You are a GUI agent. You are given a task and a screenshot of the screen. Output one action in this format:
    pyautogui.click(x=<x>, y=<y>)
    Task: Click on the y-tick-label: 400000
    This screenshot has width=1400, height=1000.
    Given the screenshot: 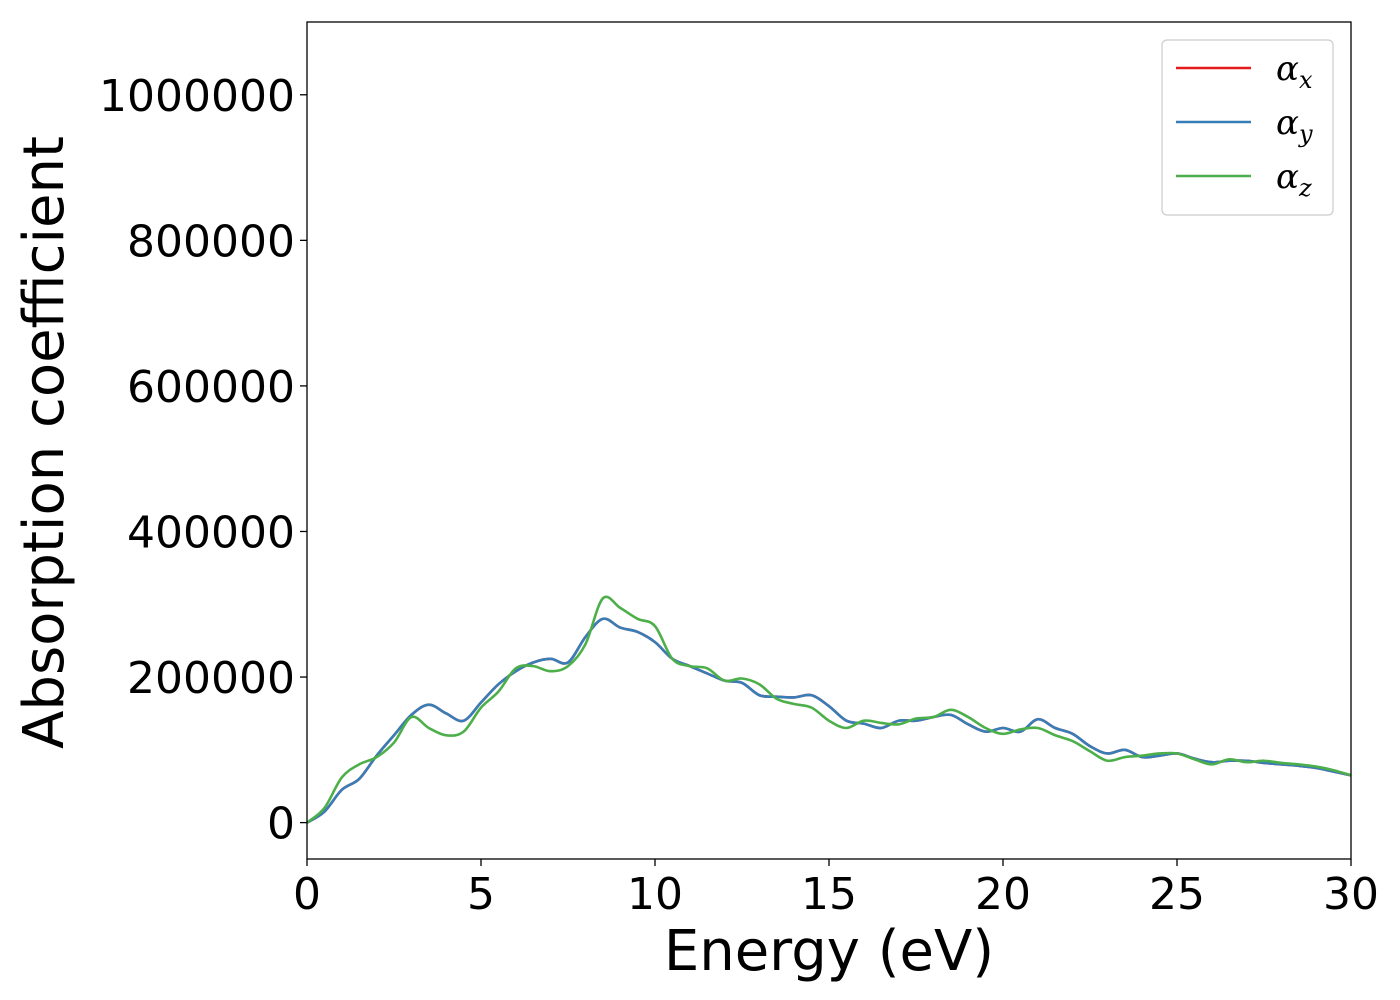 What is the action you would take?
    pyautogui.click(x=211, y=532)
    